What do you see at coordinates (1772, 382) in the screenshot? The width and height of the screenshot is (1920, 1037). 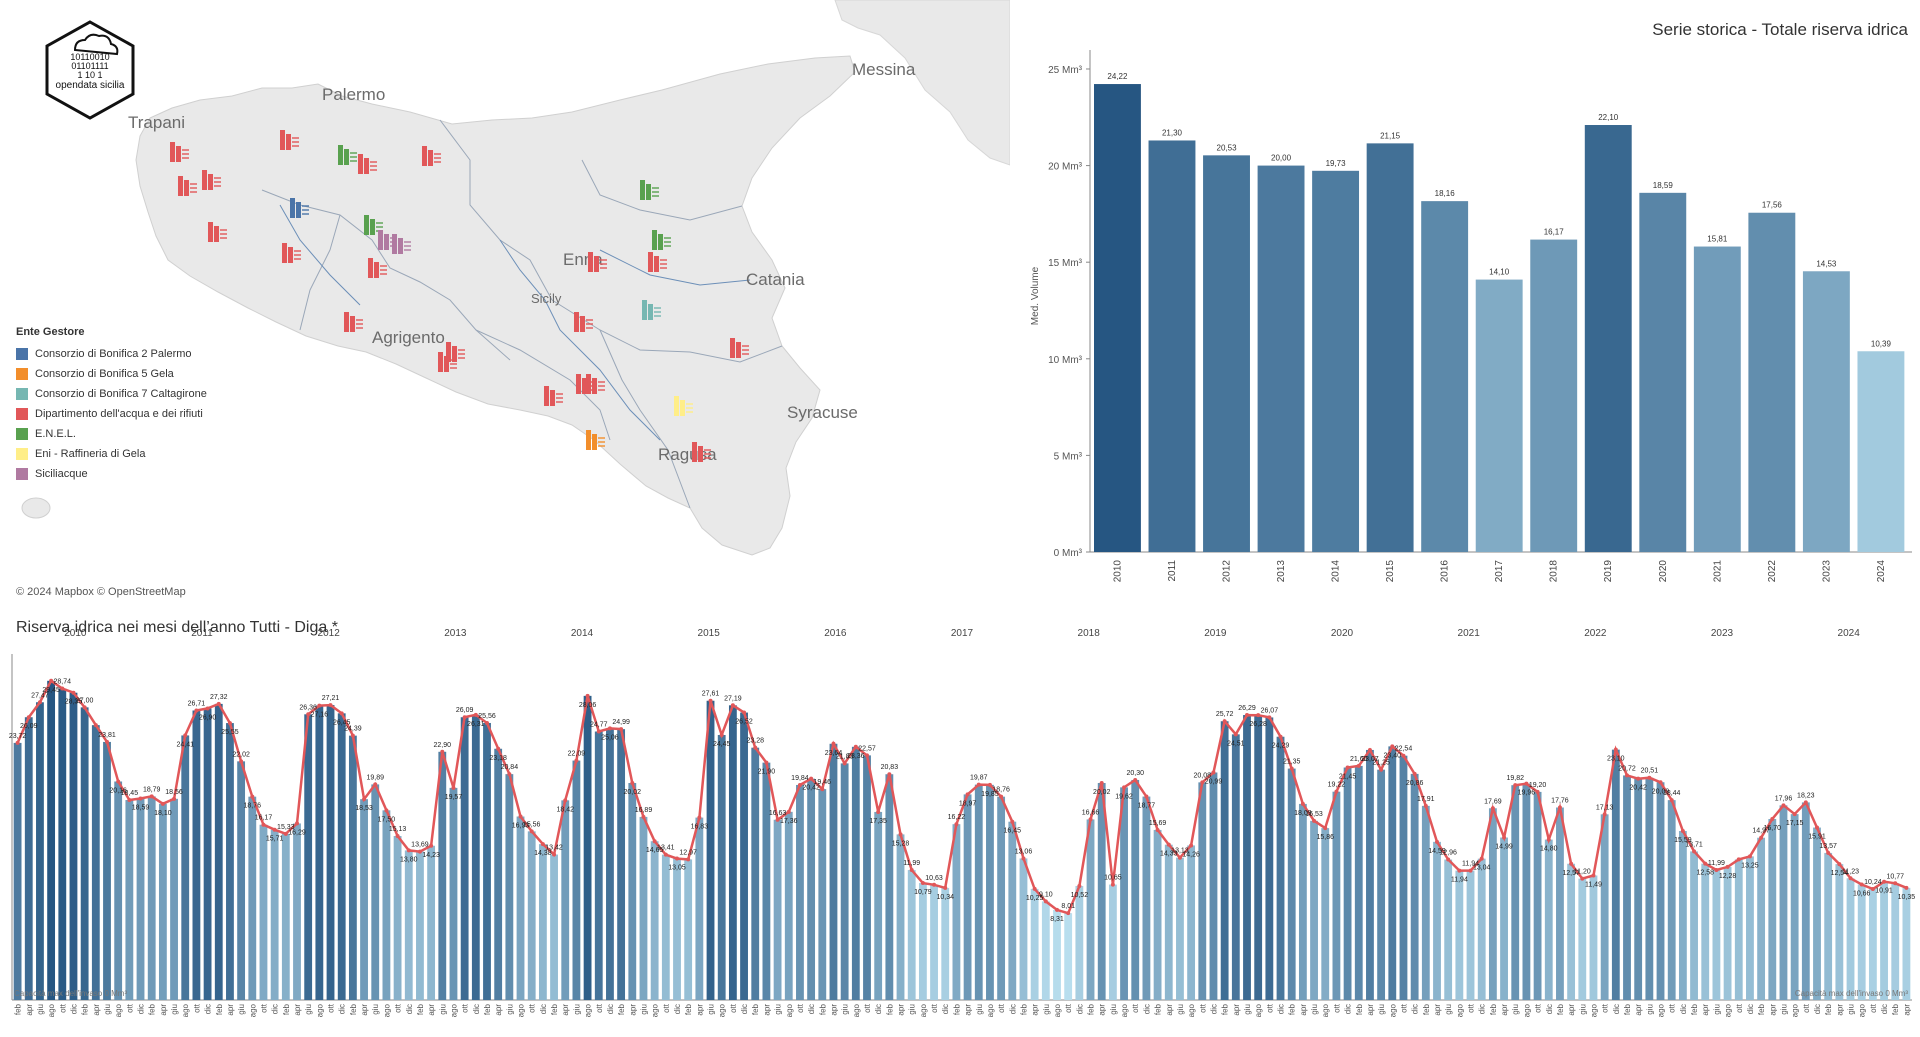 I see `bar-2022` at bounding box center [1772, 382].